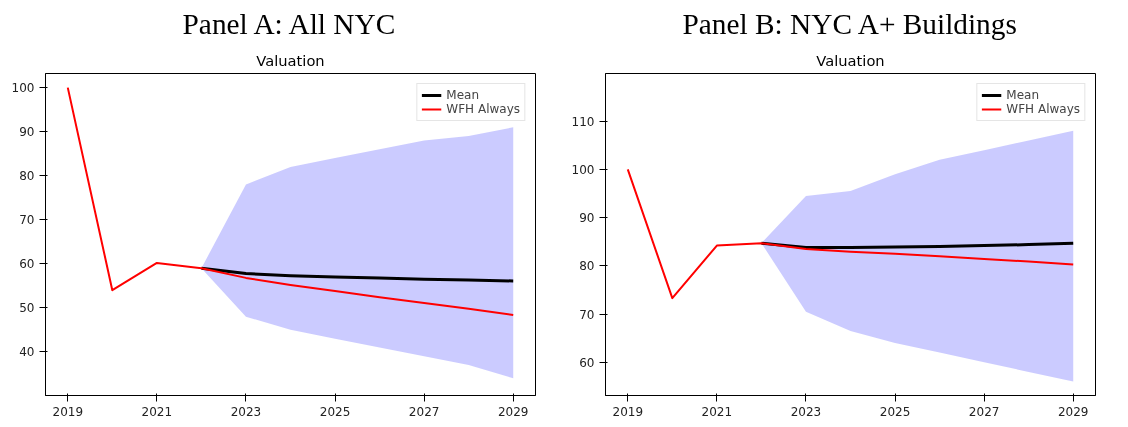 The height and width of the screenshot is (427, 1128). I want to click on y-tick-label: 110, so click(583, 121).